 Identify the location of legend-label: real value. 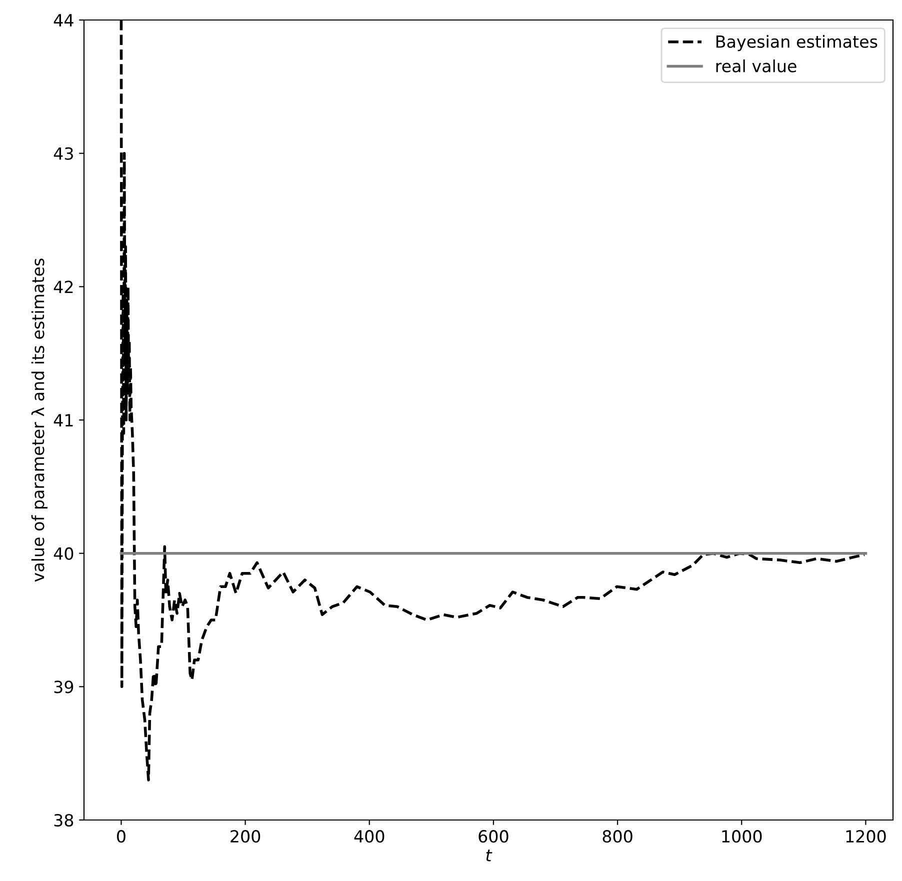
(756, 65).